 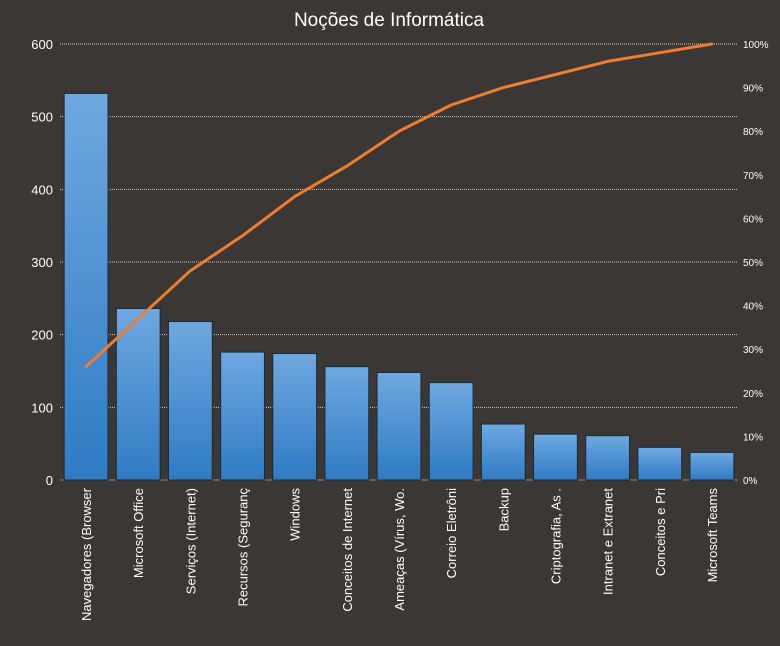 What do you see at coordinates (42, 44) in the screenshot?
I see `left-axis-tick-label: 600` at bounding box center [42, 44].